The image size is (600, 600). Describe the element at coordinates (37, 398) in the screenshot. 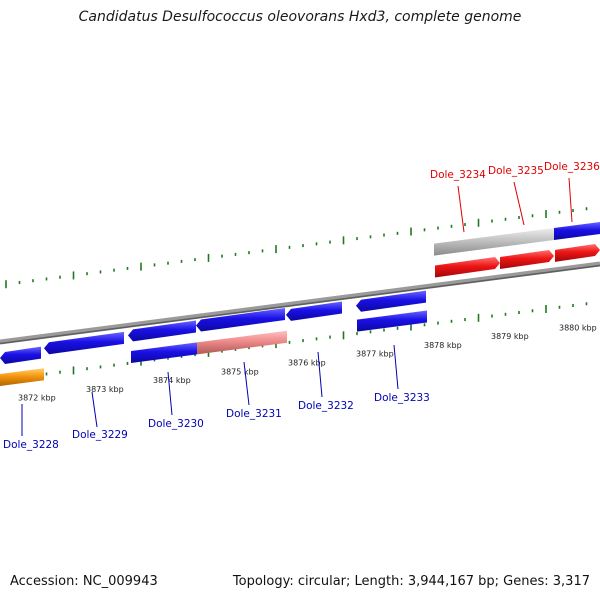

I see `scale-label: 3872 kbp` at that location.